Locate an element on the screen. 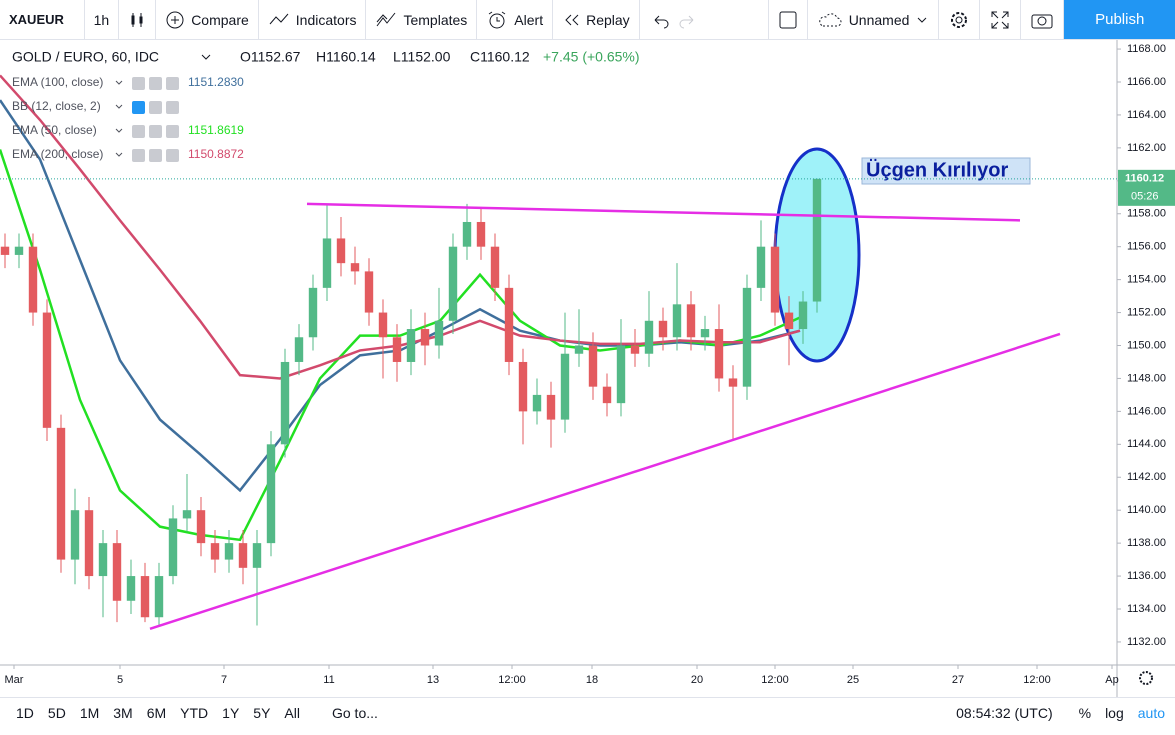  range-button: 5D is located at coordinates (56, 713).